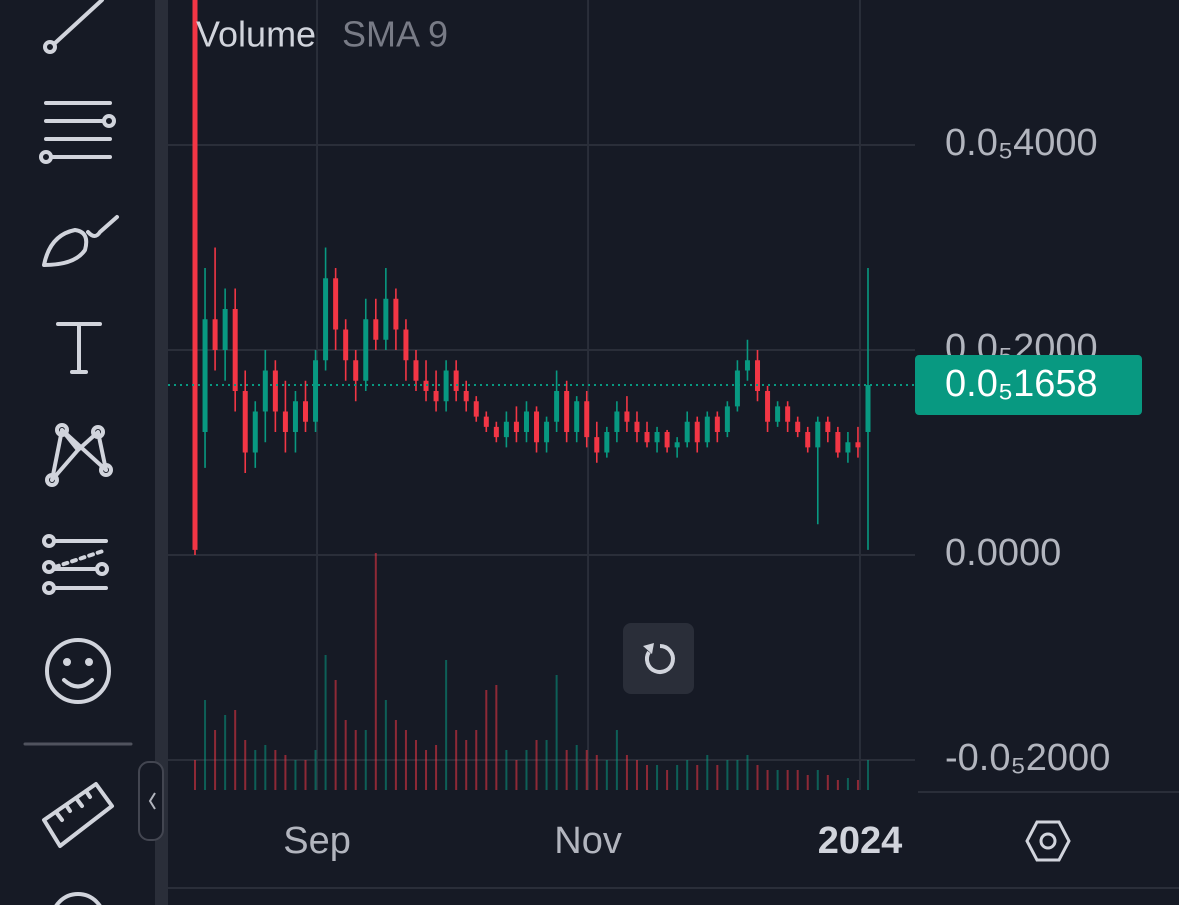  I want to click on toolbar-divider, so click(161, 452).